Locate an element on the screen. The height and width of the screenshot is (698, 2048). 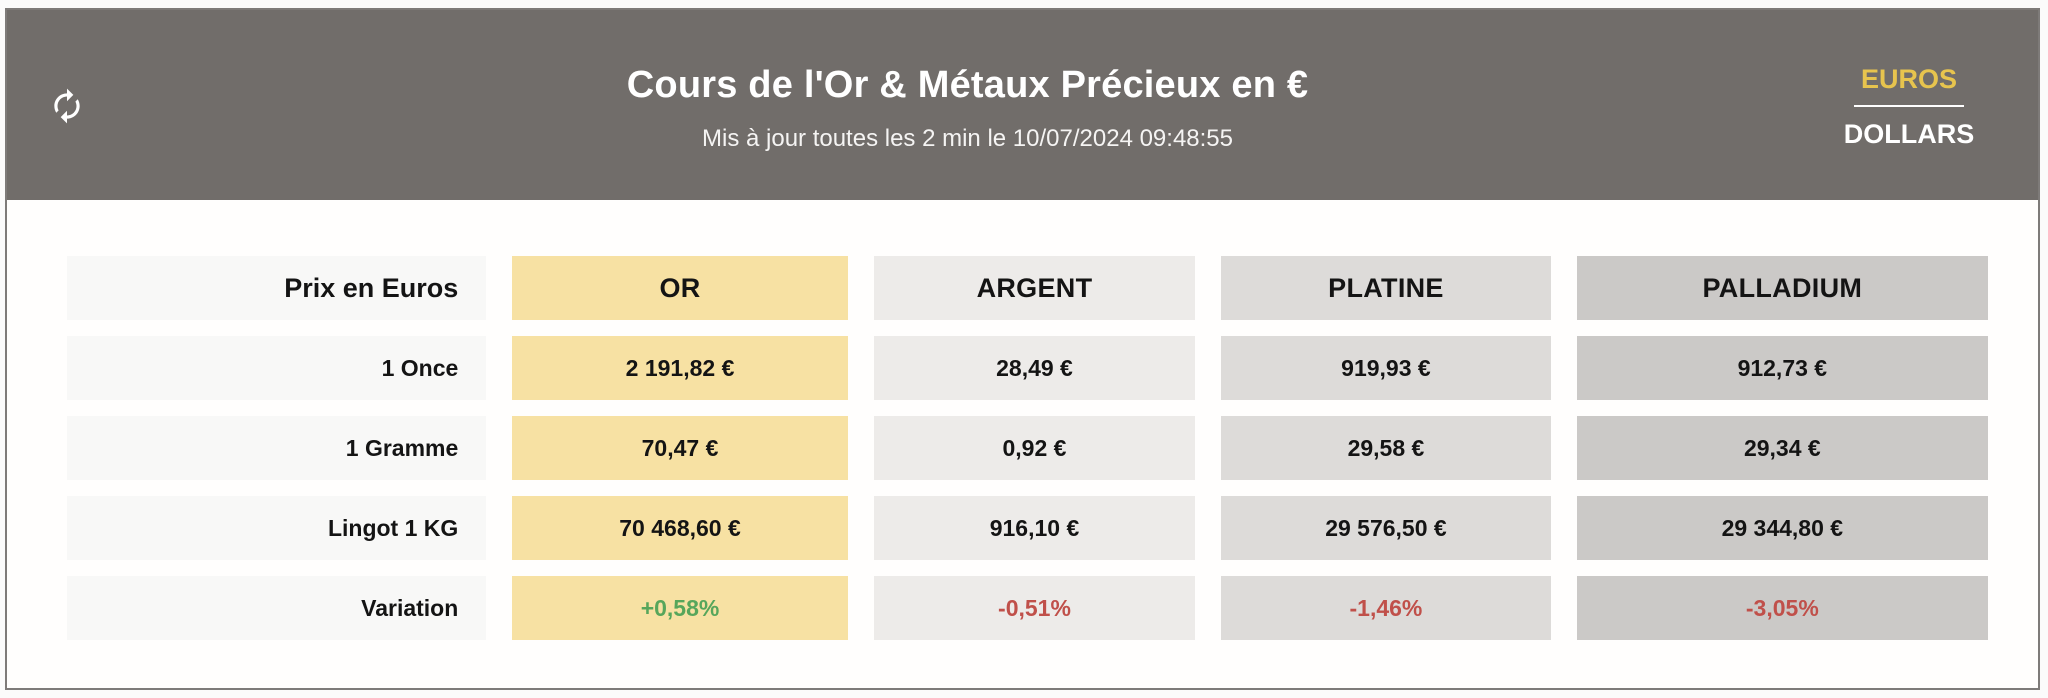
value-lingot-palladium: 29 344,80 € is located at coordinates (1782, 528).